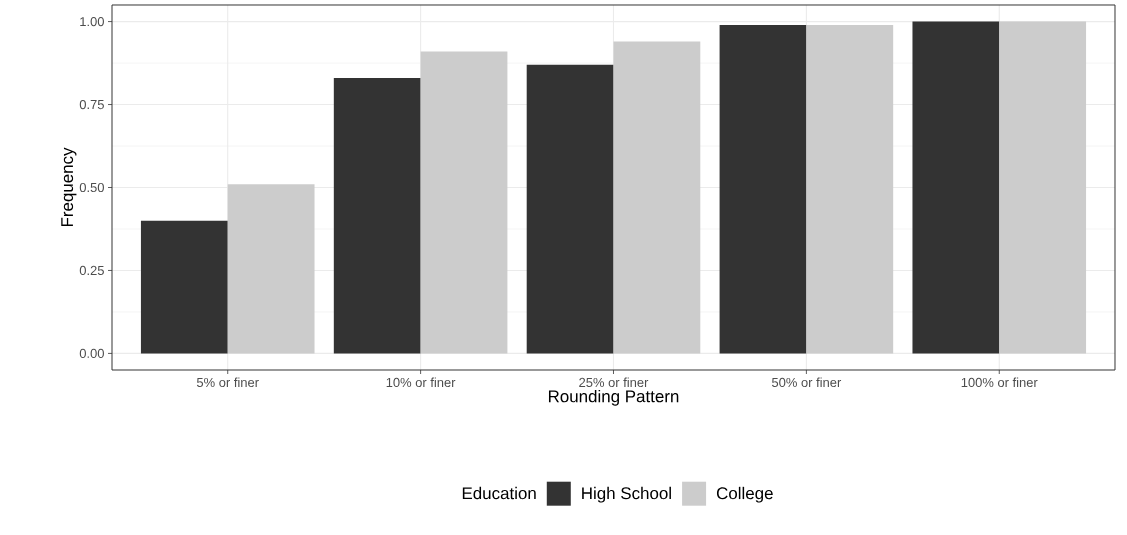 The height and width of the screenshot is (535, 1127). I want to click on x-tick-label: 100% or finer, so click(999, 382).